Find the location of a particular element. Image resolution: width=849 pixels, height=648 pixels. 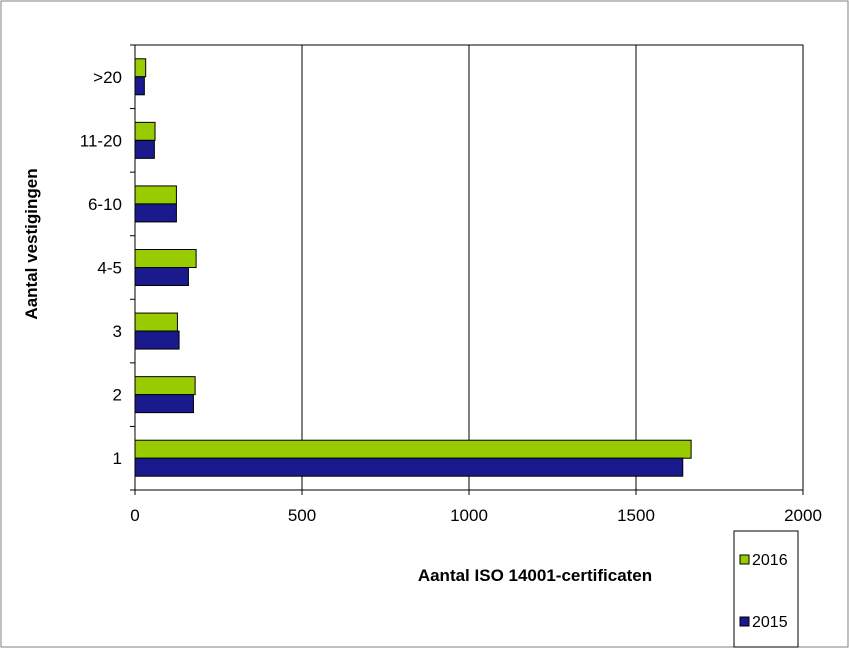

y-tick-label: 1 is located at coordinates (117, 458).